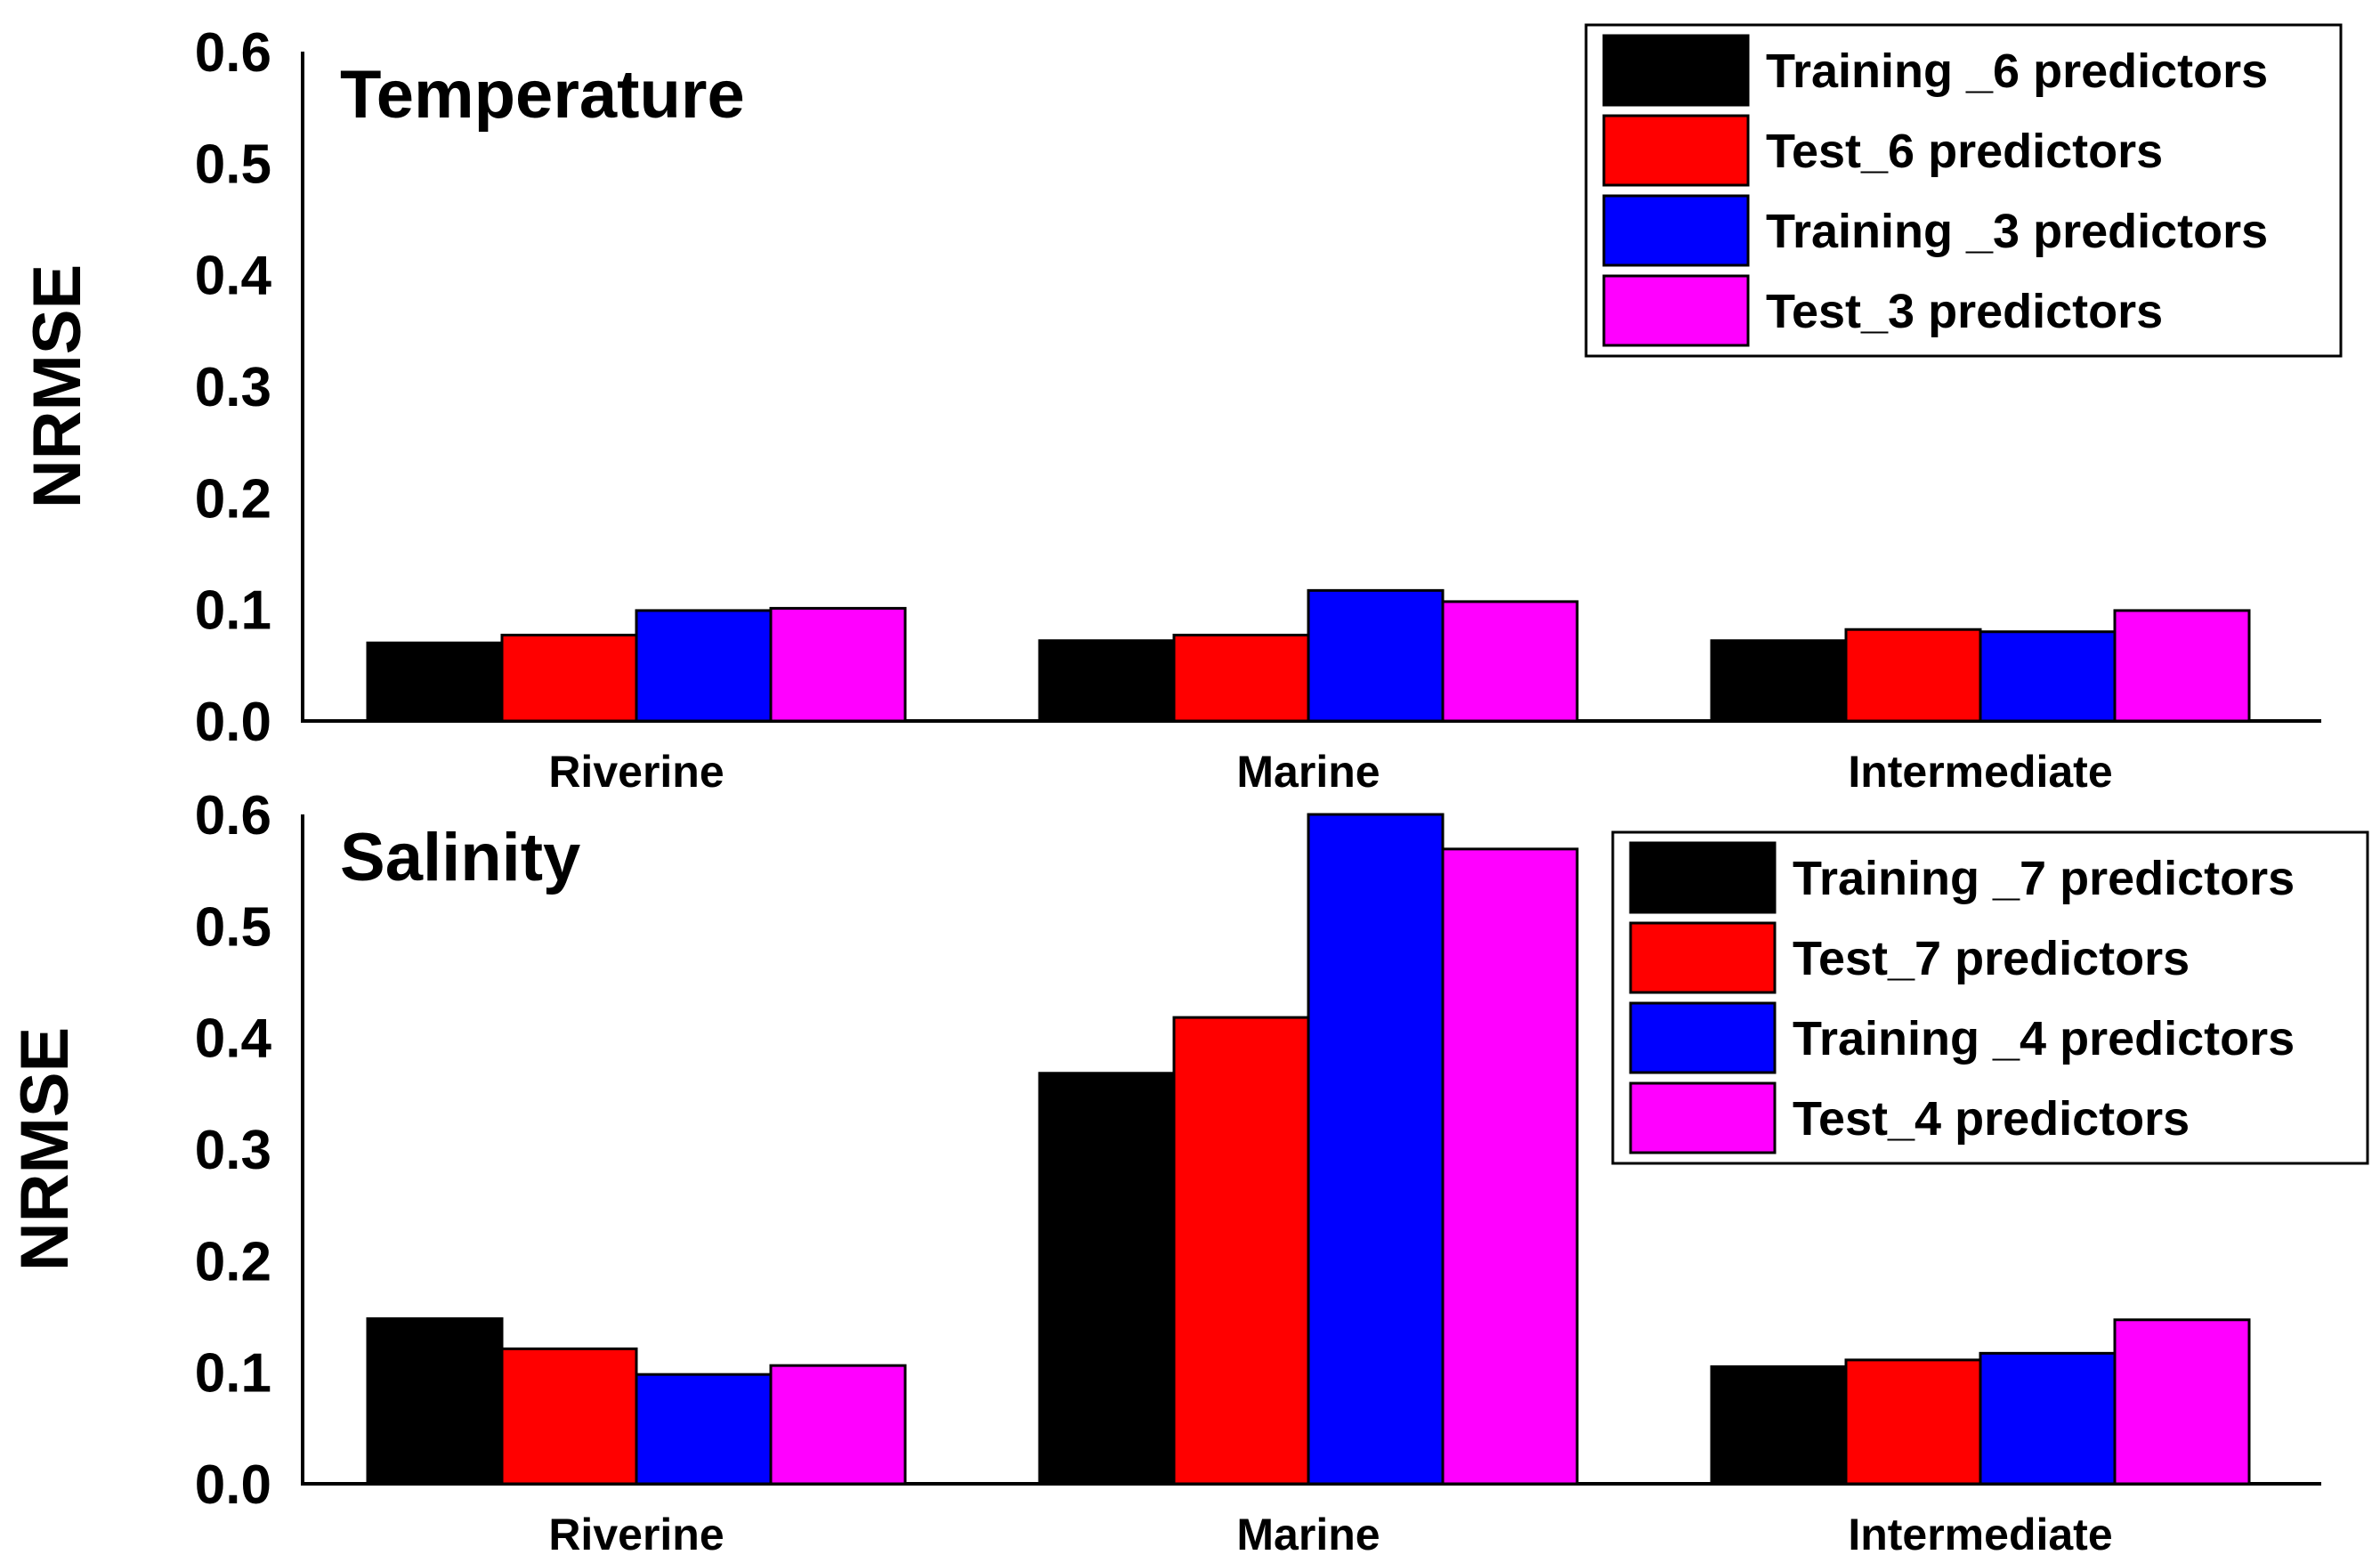 This screenshot has height=1563, width=2380. What do you see at coordinates (1992, 1119) in the screenshot?
I see `legend-entry: Test_4 predictors` at bounding box center [1992, 1119].